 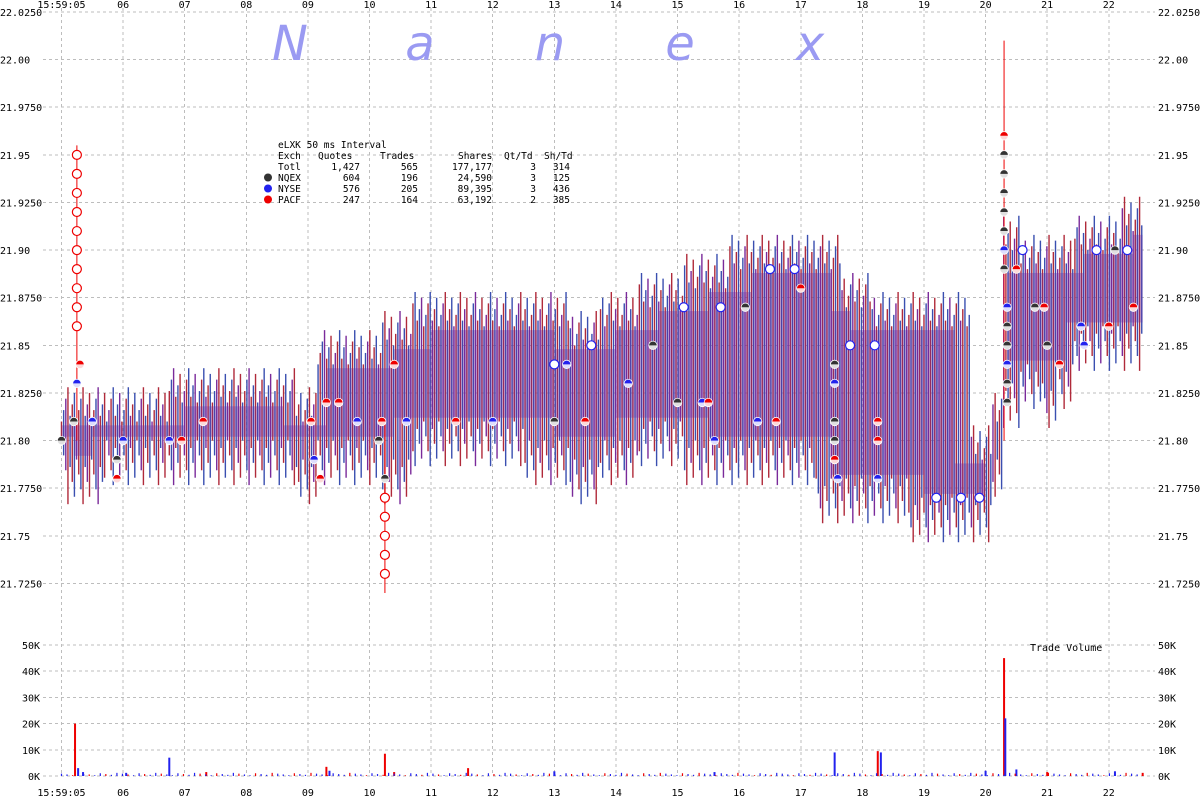 I want to click on y-tick-label-left: 21.80, so click(x=15, y=442).